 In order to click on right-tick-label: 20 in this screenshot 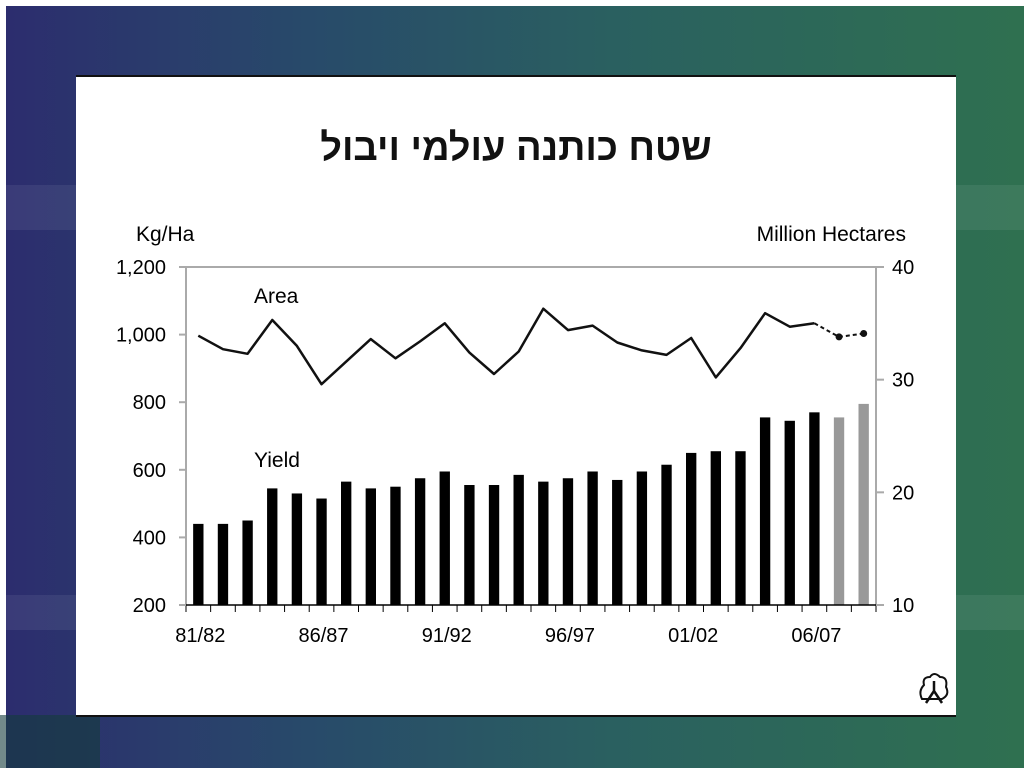, I will do `click(903, 493)`.